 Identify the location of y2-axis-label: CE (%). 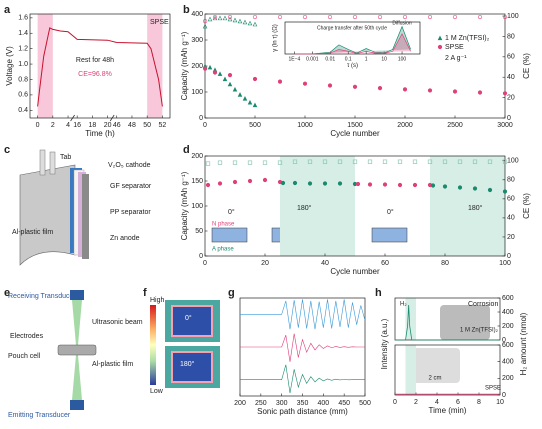
(526, 206).